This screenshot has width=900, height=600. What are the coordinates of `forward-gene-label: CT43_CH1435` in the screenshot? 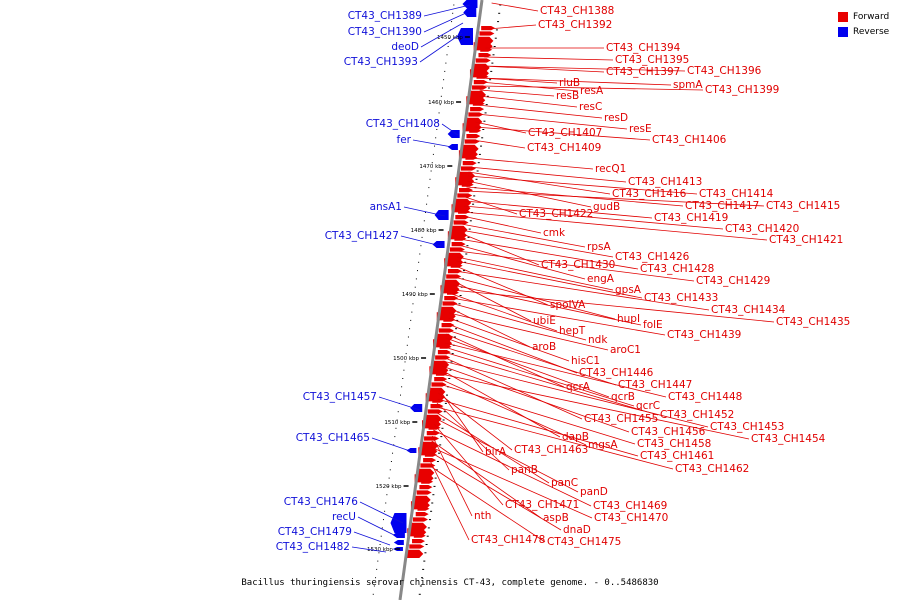 It's located at (813, 322).